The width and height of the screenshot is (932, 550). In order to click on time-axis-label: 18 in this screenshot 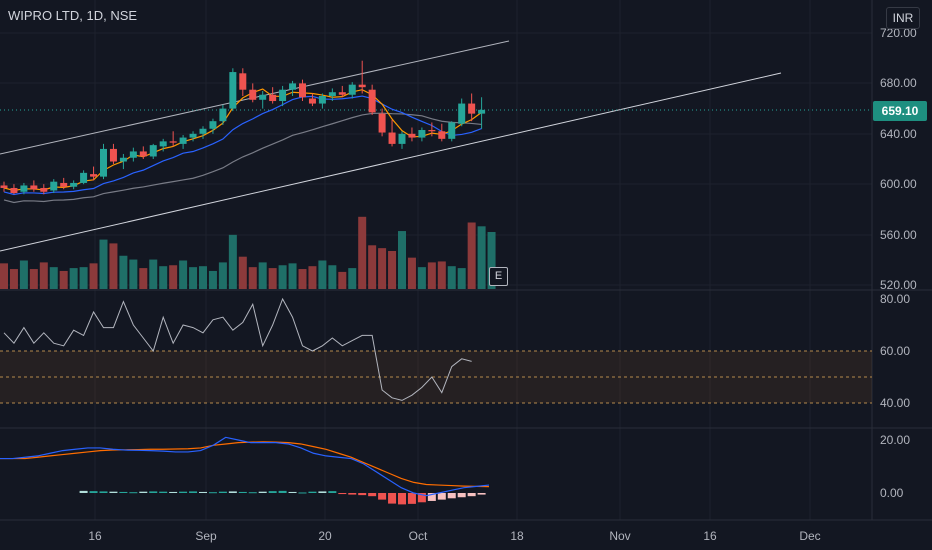, I will do `click(517, 536)`.